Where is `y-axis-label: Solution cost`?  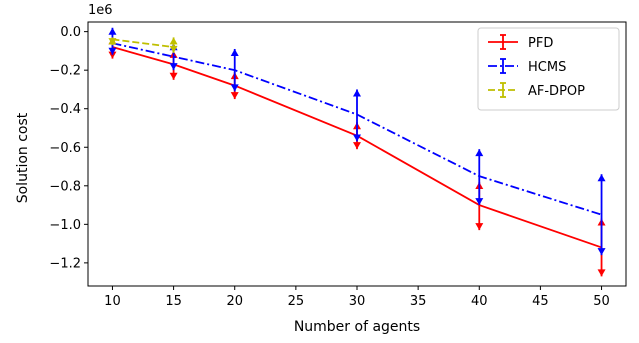 y-axis-label: Solution cost is located at coordinates (23, 157).